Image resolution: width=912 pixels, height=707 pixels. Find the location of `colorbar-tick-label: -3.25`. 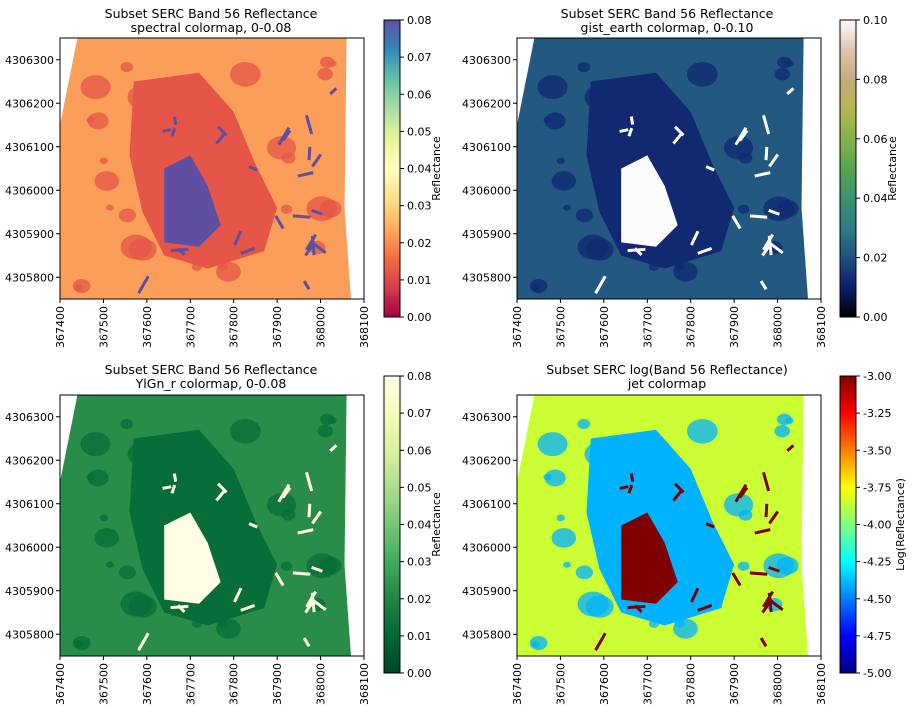

colorbar-tick-label: -3.25 is located at coordinates (877, 413).